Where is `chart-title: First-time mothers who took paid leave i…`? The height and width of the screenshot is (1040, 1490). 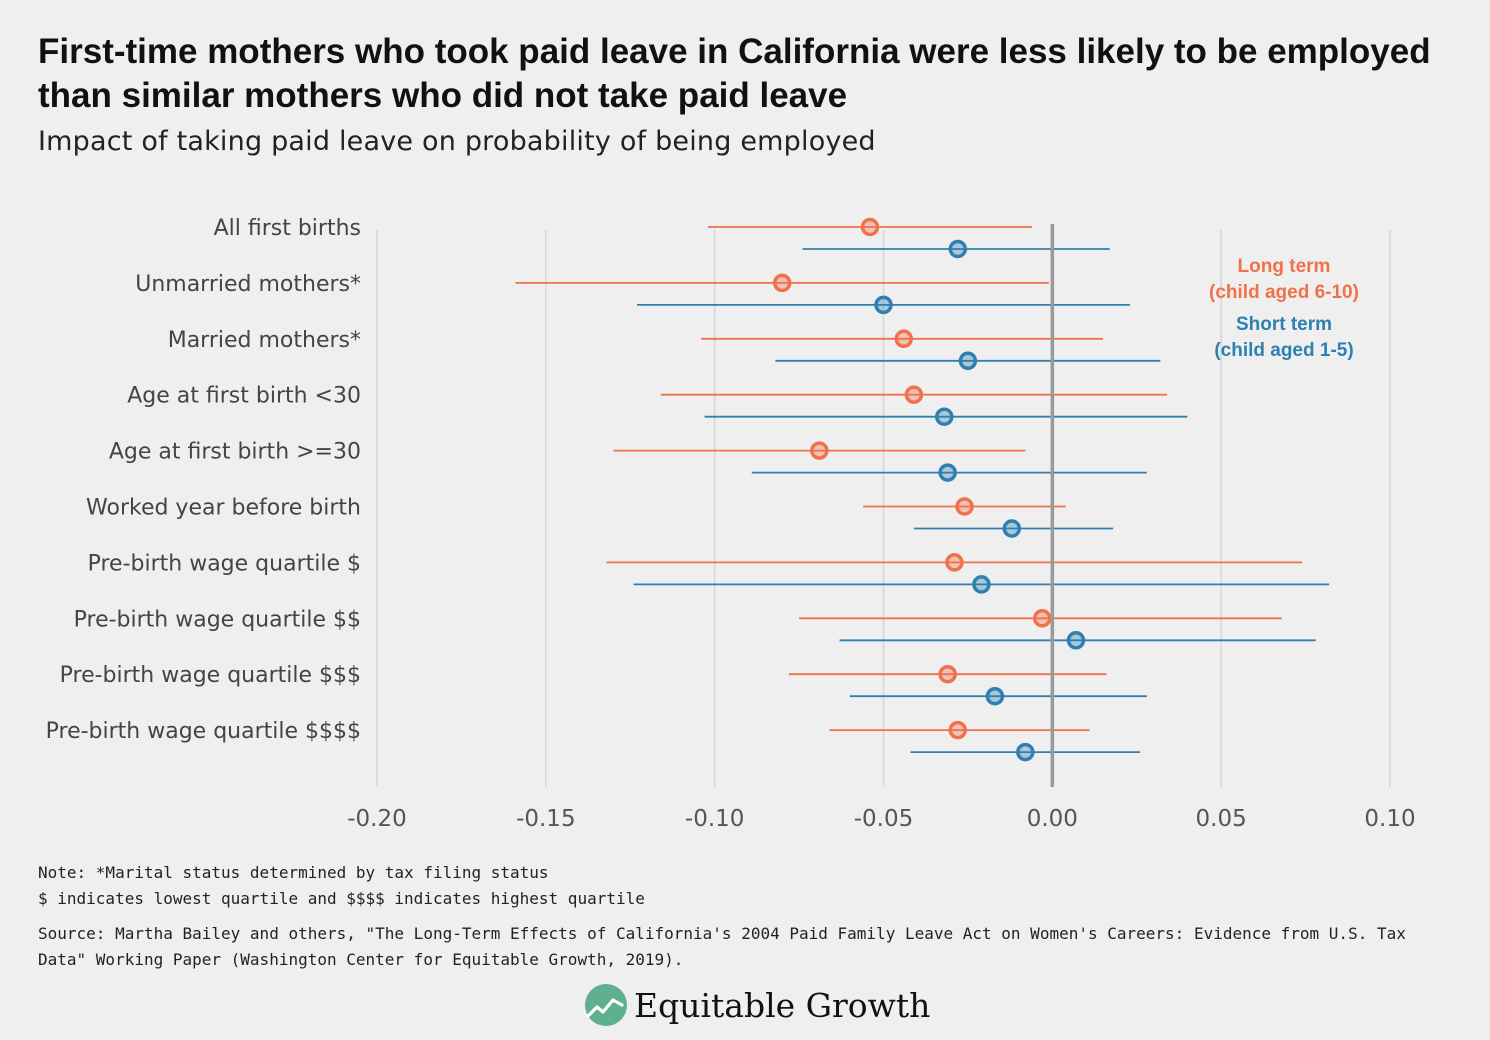 chart-title: First-time mothers who took paid leave i… is located at coordinates (734, 73).